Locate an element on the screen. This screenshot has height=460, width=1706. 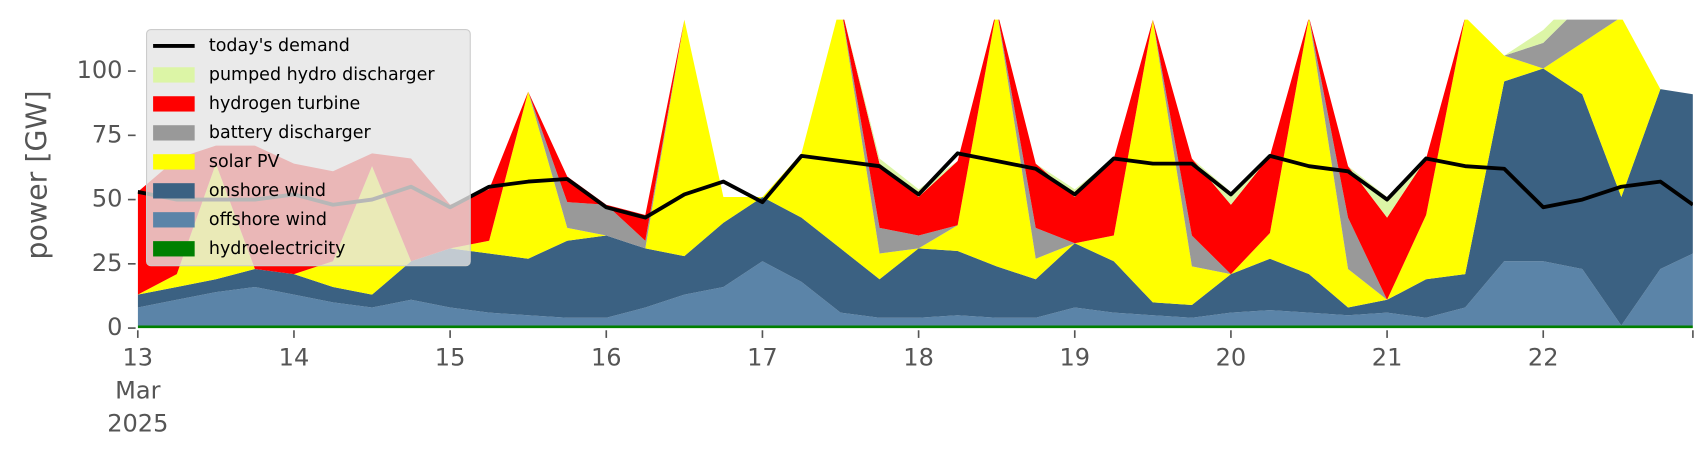
x-tick-label: 14 is located at coordinates (294, 358).